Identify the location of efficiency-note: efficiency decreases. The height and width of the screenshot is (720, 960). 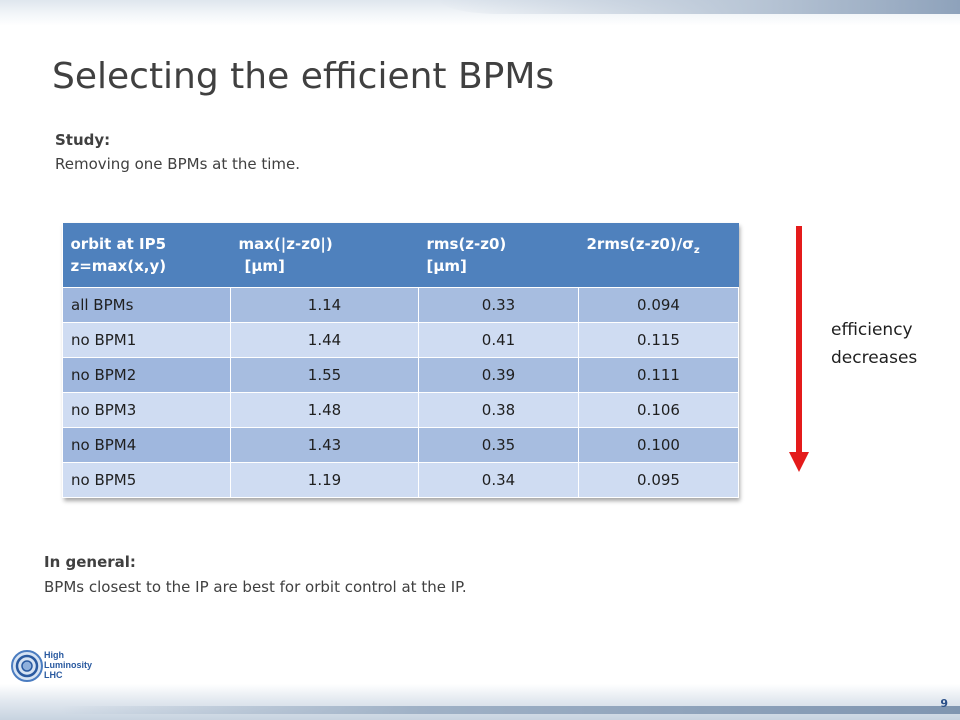
(874, 344).